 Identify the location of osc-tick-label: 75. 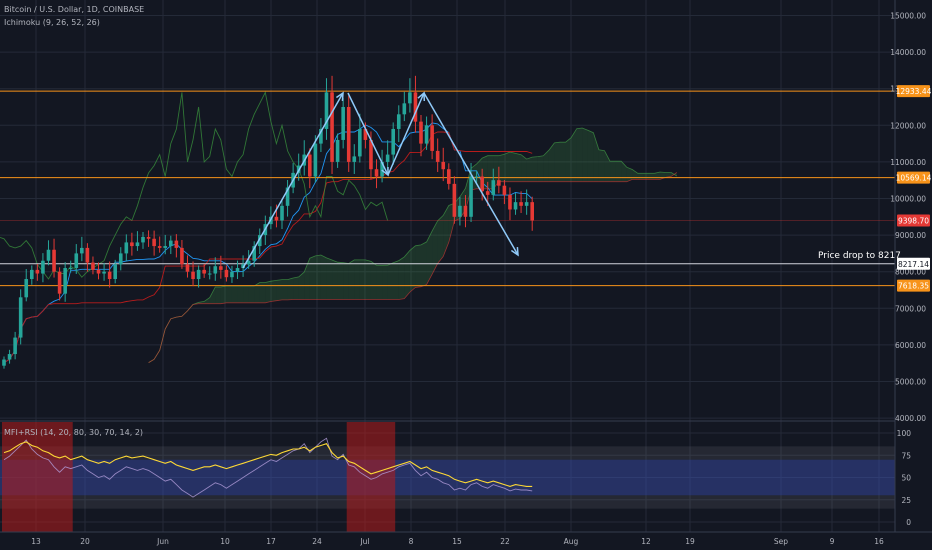
(906, 455).